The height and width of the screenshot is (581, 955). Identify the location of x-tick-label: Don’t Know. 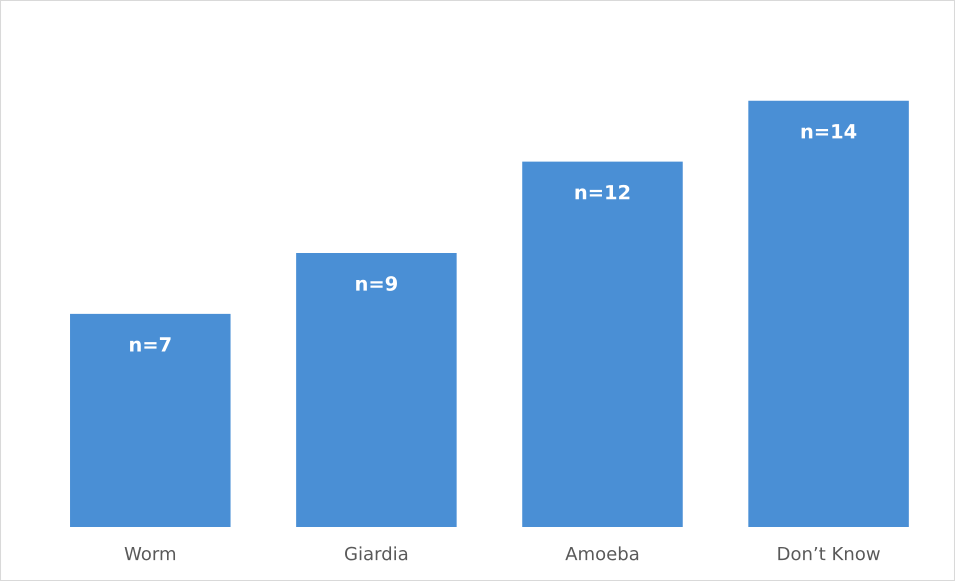
(829, 553).